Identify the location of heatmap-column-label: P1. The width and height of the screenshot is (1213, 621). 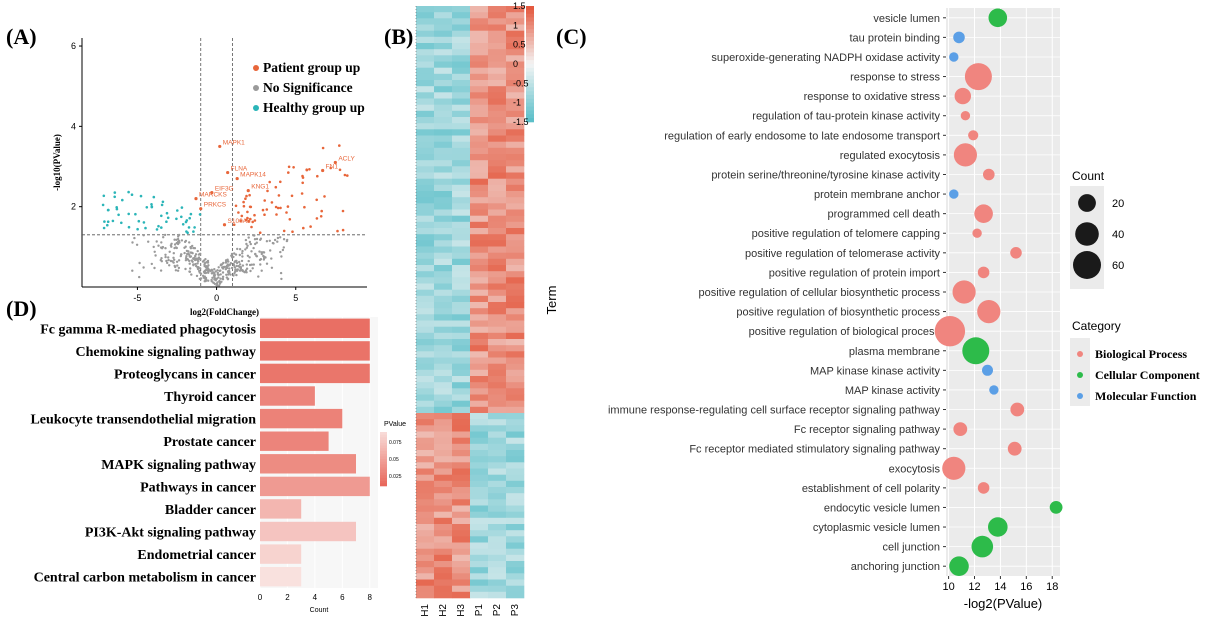
(479, 610).